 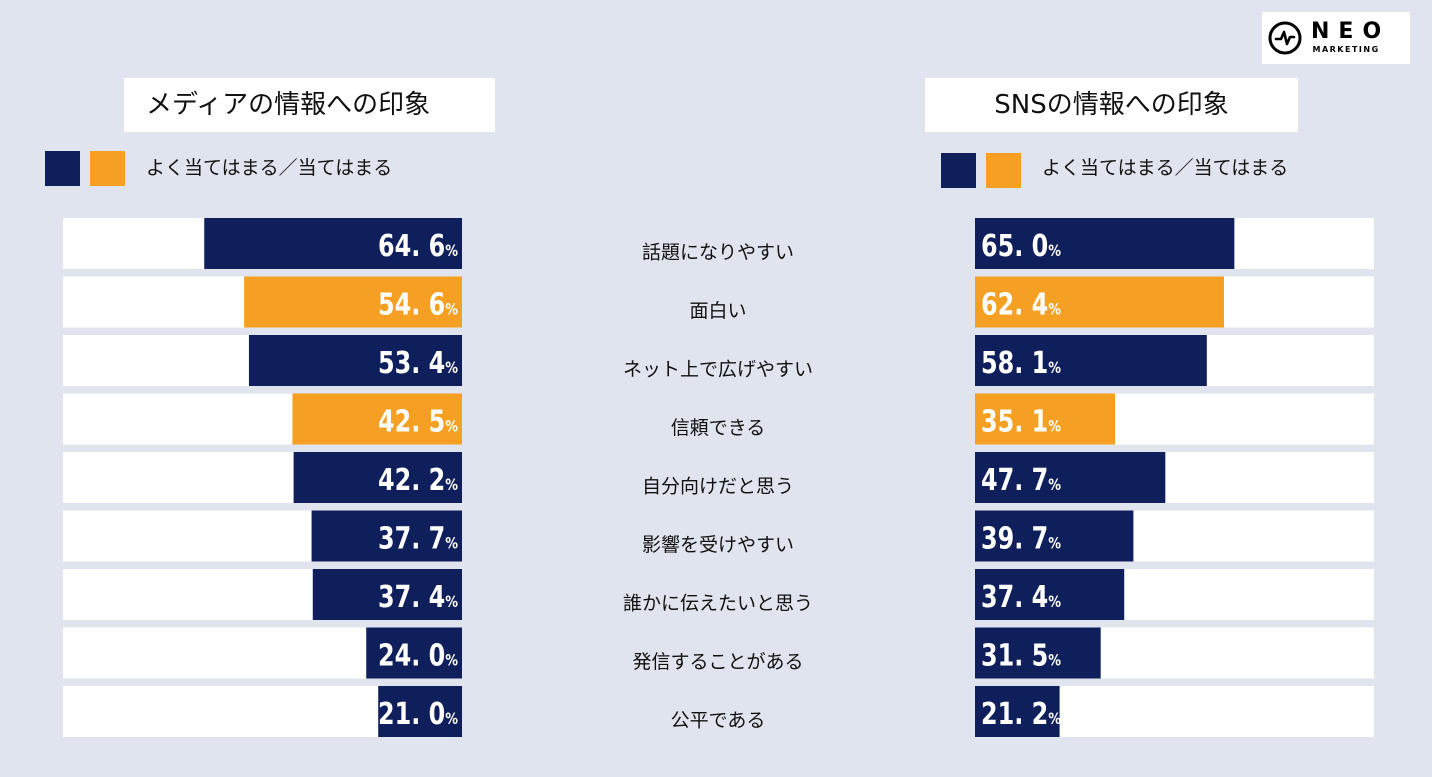 What do you see at coordinates (717, 311) in the screenshot?
I see `category-label: 面白い` at bounding box center [717, 311].